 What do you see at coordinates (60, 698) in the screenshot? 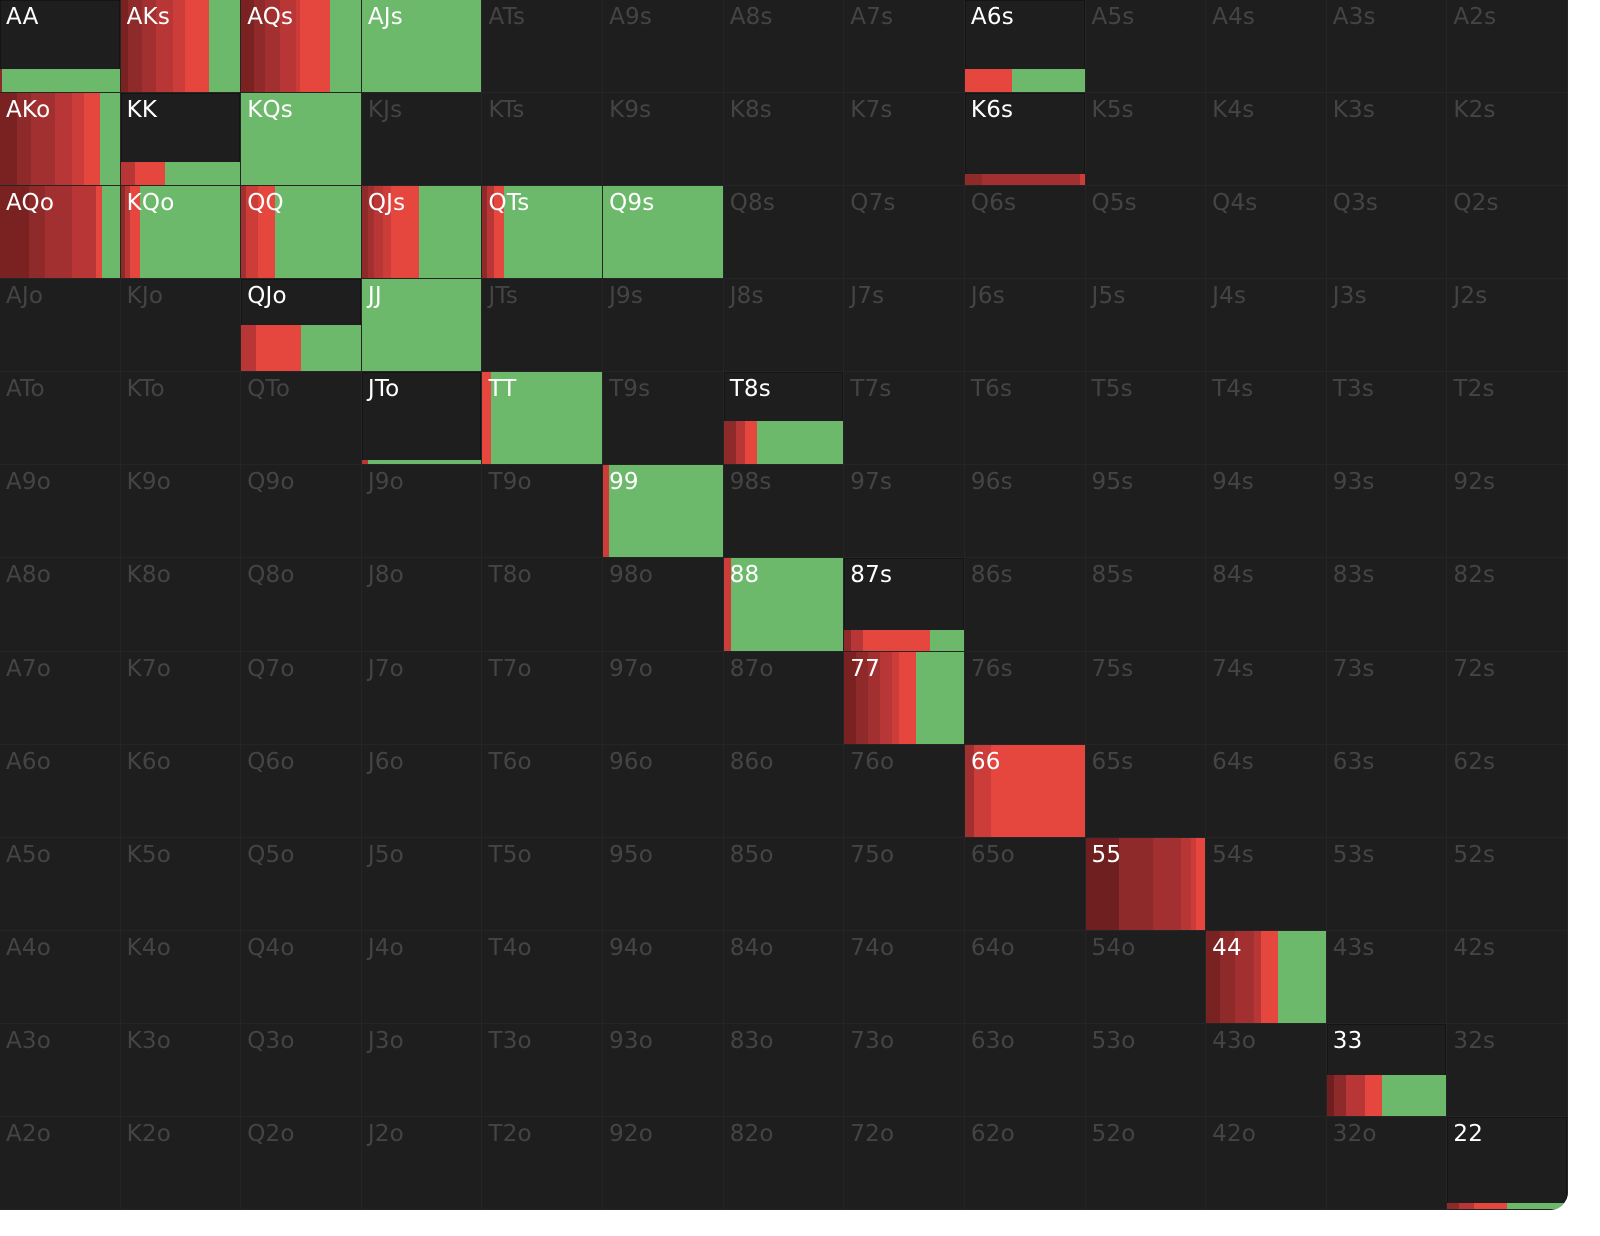
I see `hand-cell-A7o: A7o` at bounding box center [60, 698].